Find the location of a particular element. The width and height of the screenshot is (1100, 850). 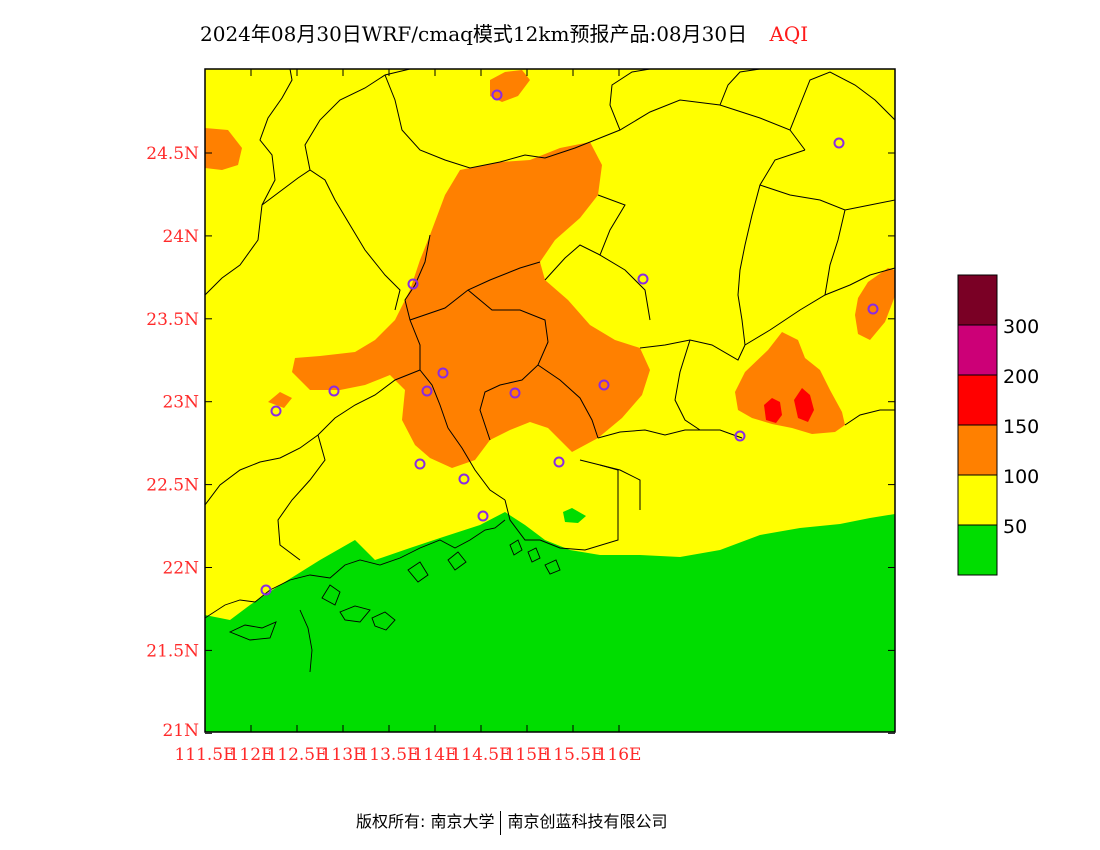

x-tick-label: 115E is located at coordinates (527, 755).